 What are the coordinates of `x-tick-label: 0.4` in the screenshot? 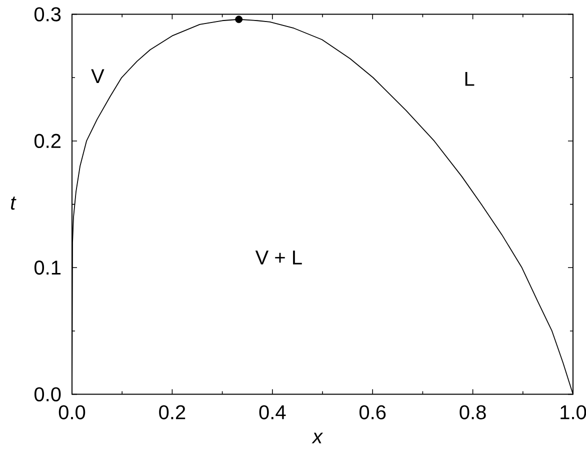 It's located at (272, 412).